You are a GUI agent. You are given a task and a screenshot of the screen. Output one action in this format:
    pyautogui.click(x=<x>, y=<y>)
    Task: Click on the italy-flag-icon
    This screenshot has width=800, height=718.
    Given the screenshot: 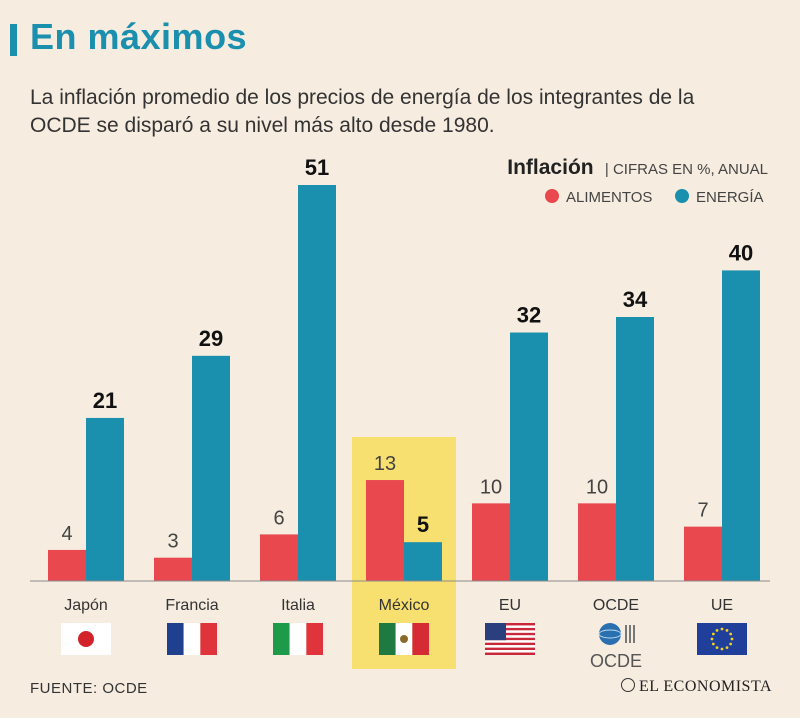 What is the action you would take?
    pyautogui.click(x=298, y=639)
    